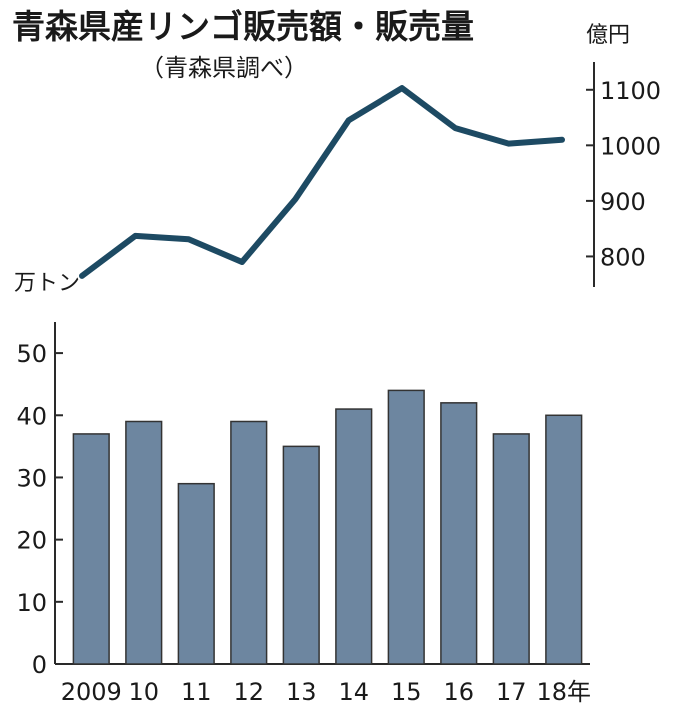  I want to click on x-tick-label: 15, so click(406, 692).